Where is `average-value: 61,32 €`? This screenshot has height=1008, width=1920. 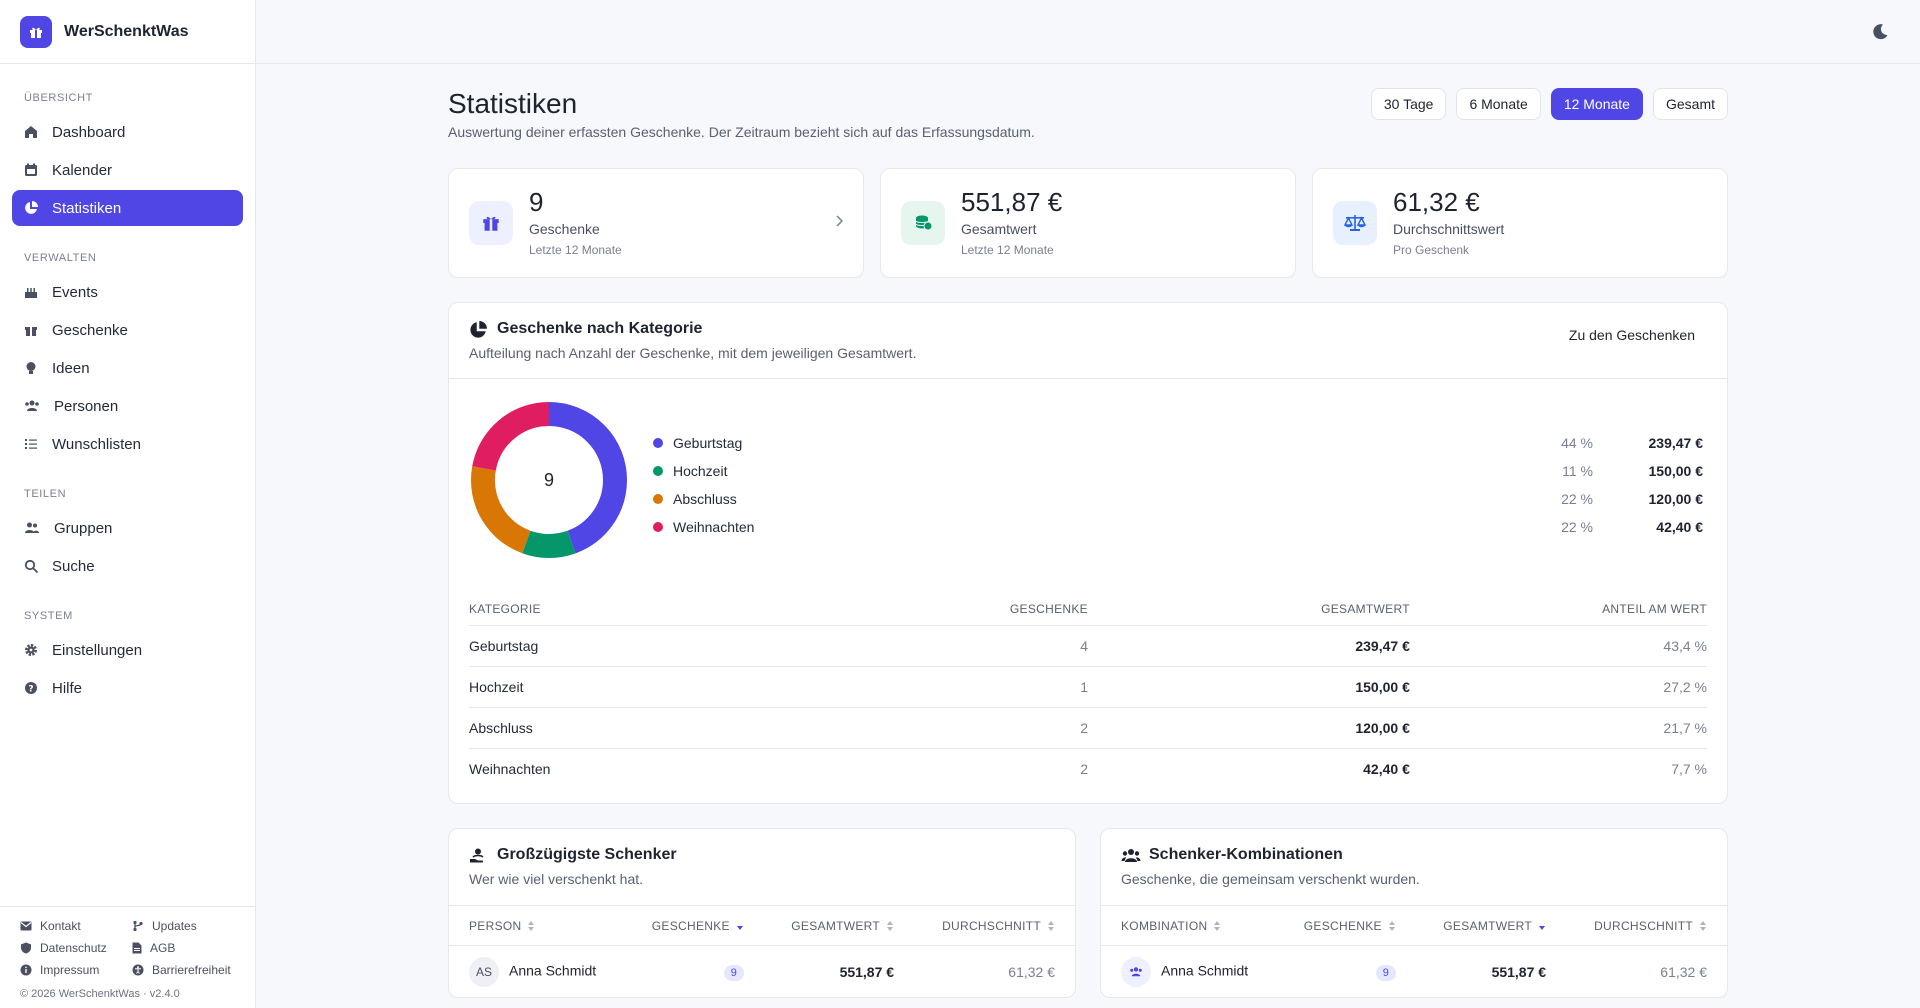 average-value: 61,32 € is located at coordinates (1683, 971).